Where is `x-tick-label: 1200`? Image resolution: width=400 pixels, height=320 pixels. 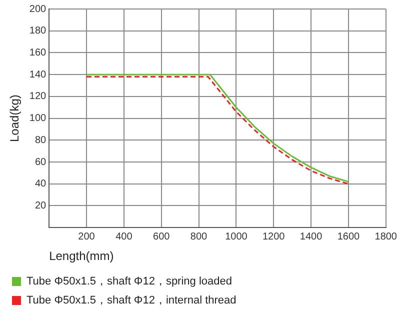
x-tick-label: 1200 is located at coordinates (274, 236).